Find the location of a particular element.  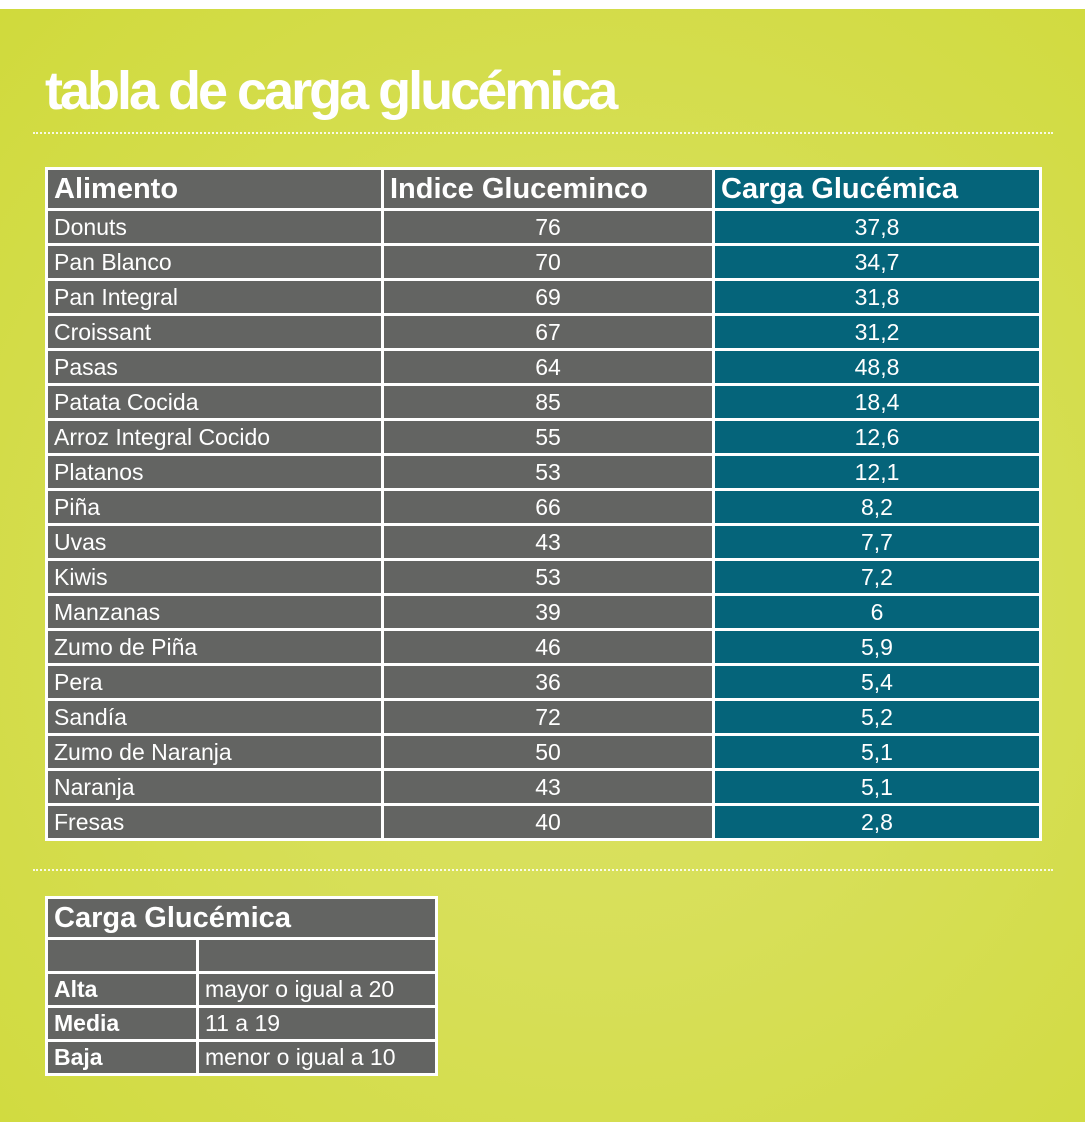

cell-glycemic-load: 5,9 is located at coordinates (877, 647).